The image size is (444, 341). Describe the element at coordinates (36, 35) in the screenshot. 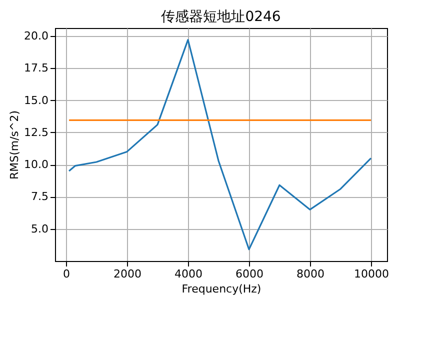

I see `y-tick-label: 20.0` at that location.